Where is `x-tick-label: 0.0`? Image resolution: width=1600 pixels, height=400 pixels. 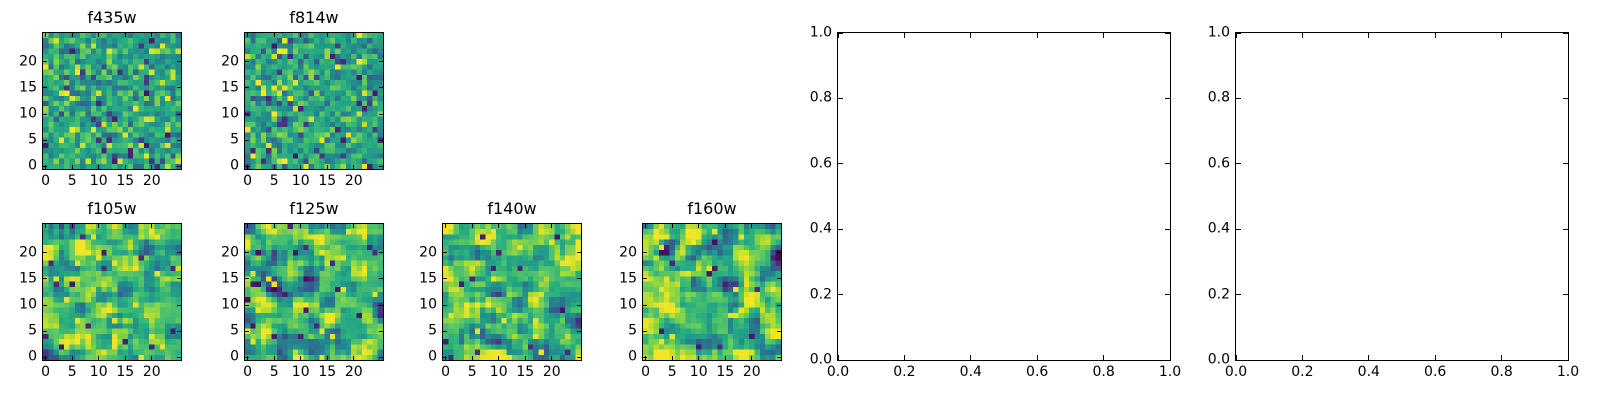
x-tick-label: 0.0 is located at coordinates (1236, 372).